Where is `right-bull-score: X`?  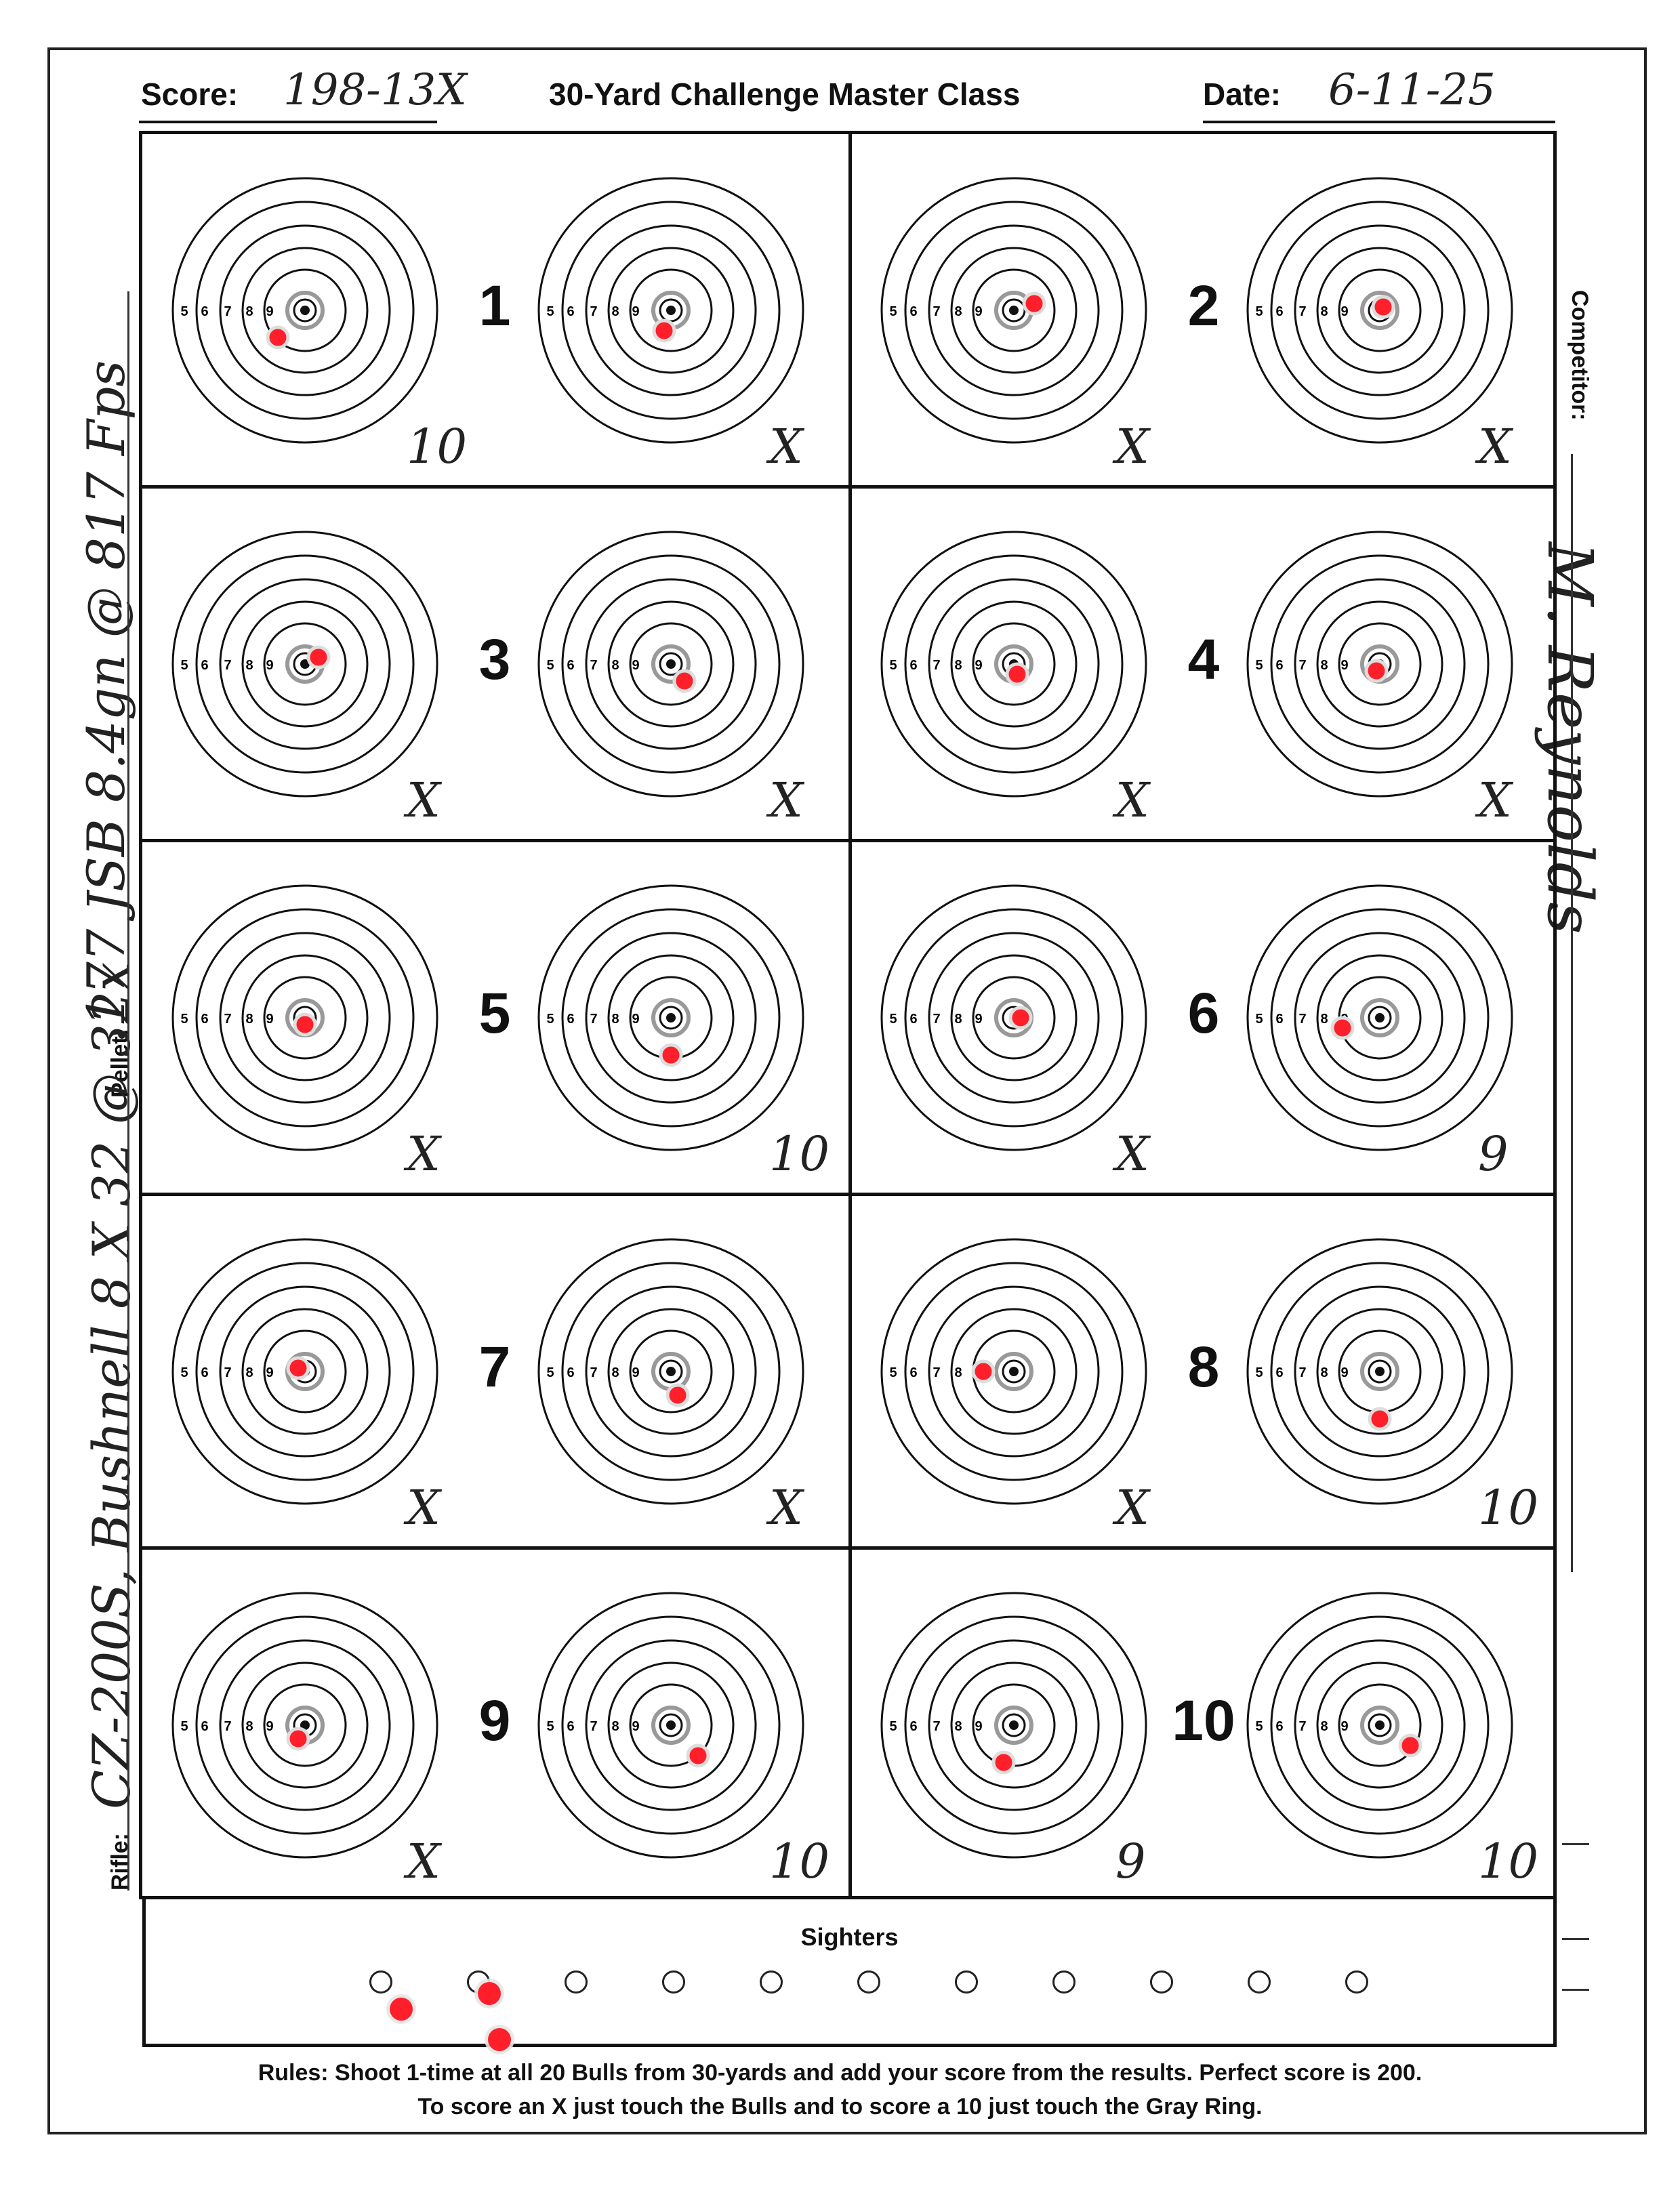 right-bull-score: X is located at coordinates (786, 800).